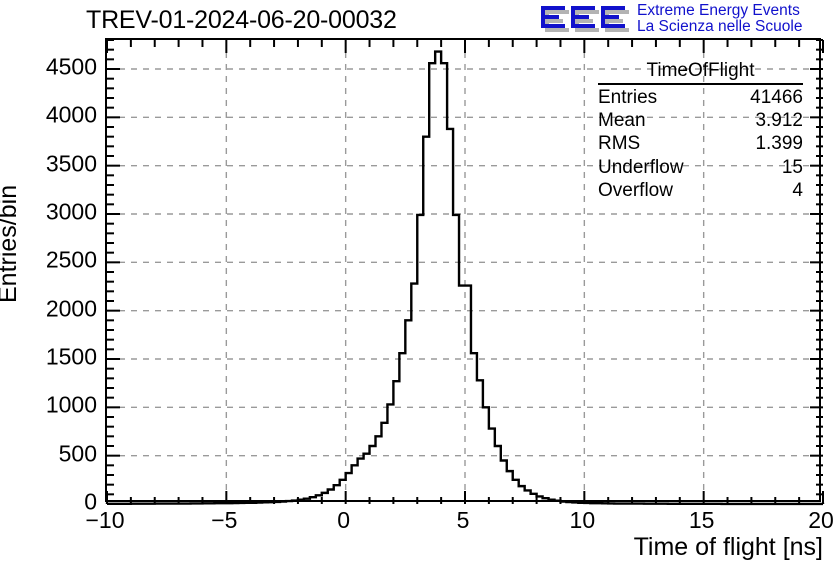 The width and height of the screenshot is (836, 572). Describe the element at coordinates (71, 308) in the screenshot. I see `y-tick-label: 2000` at that location.